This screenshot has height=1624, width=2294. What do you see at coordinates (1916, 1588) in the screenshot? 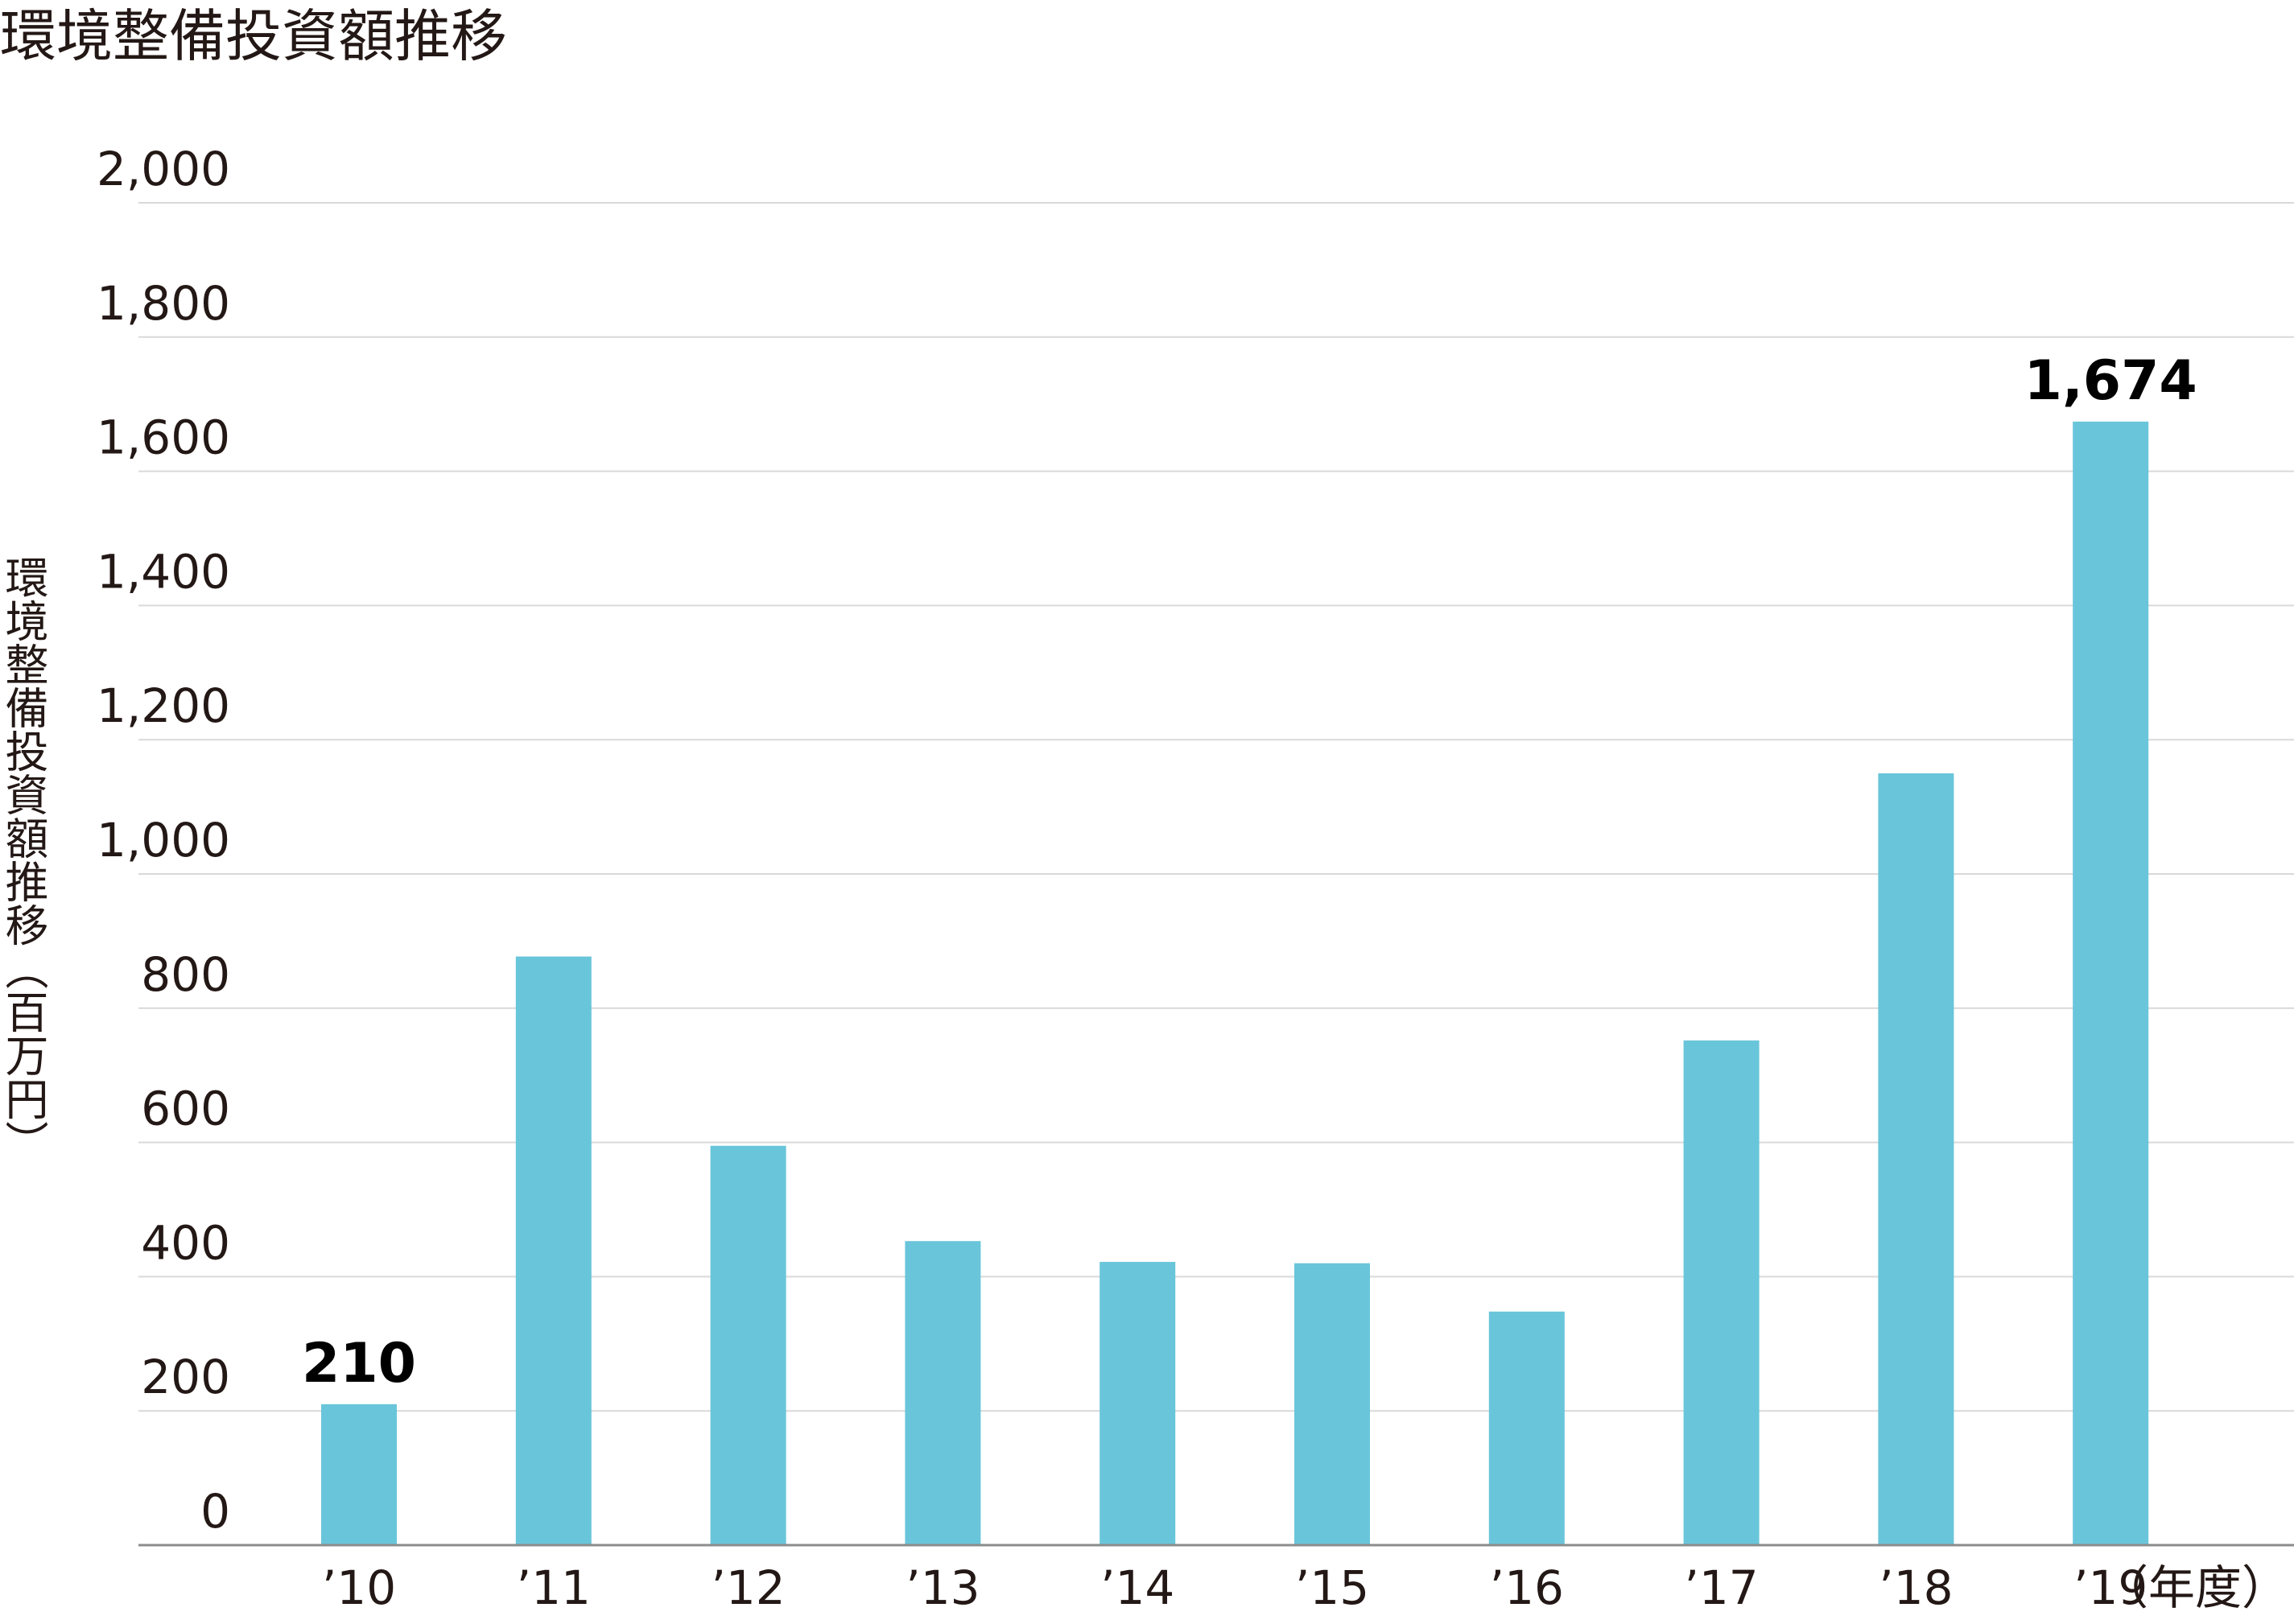
I see `x-tick-label: ’18` at bounding box center [1916, 1588].